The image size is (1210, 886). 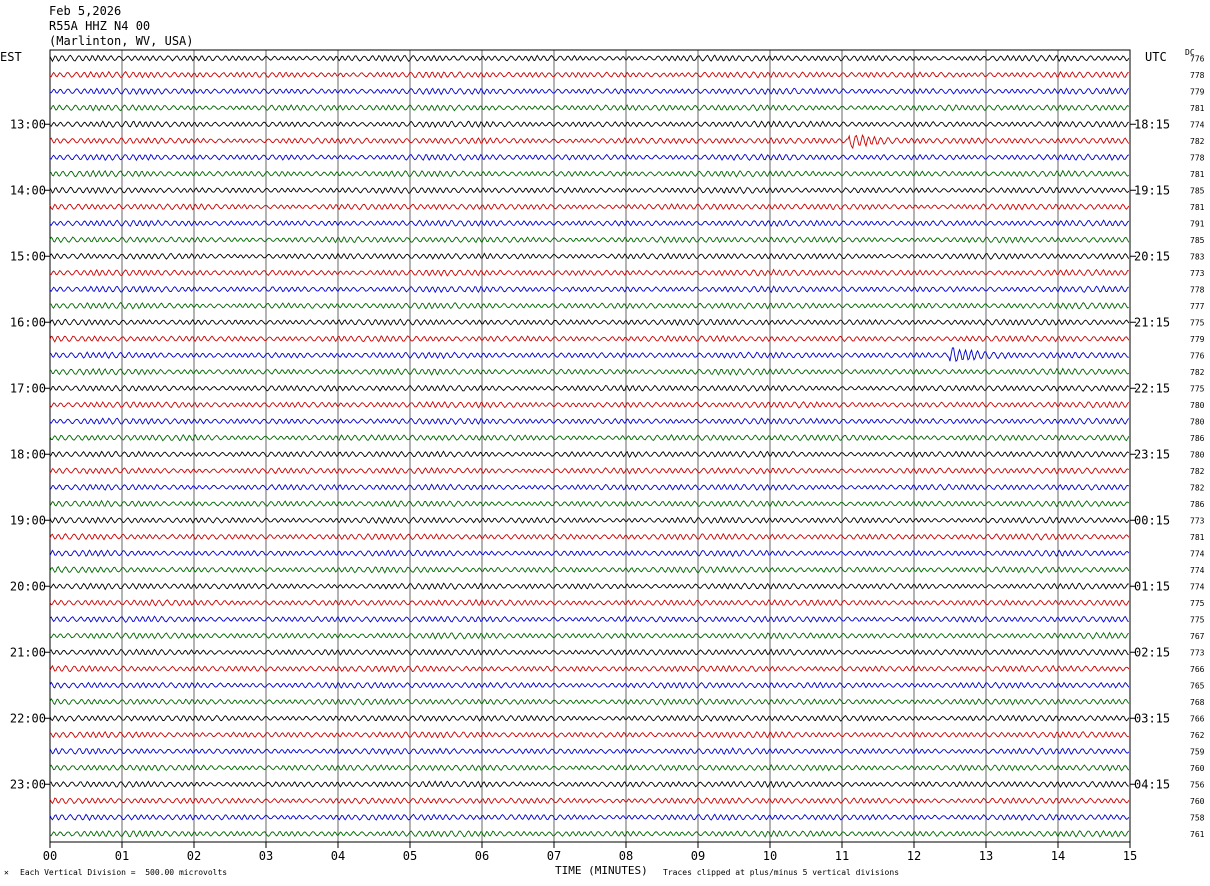 I want to click on left-hour-label: 17:00, so click(x=28, y=388).